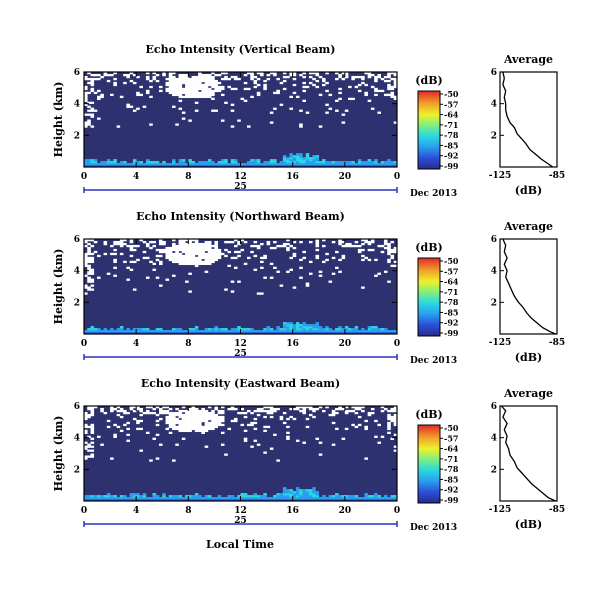 The image size is (615, 598). Describe the element at coordinates (240, 511) in the screenshot. I see `x-tick-label: 12` at that location.